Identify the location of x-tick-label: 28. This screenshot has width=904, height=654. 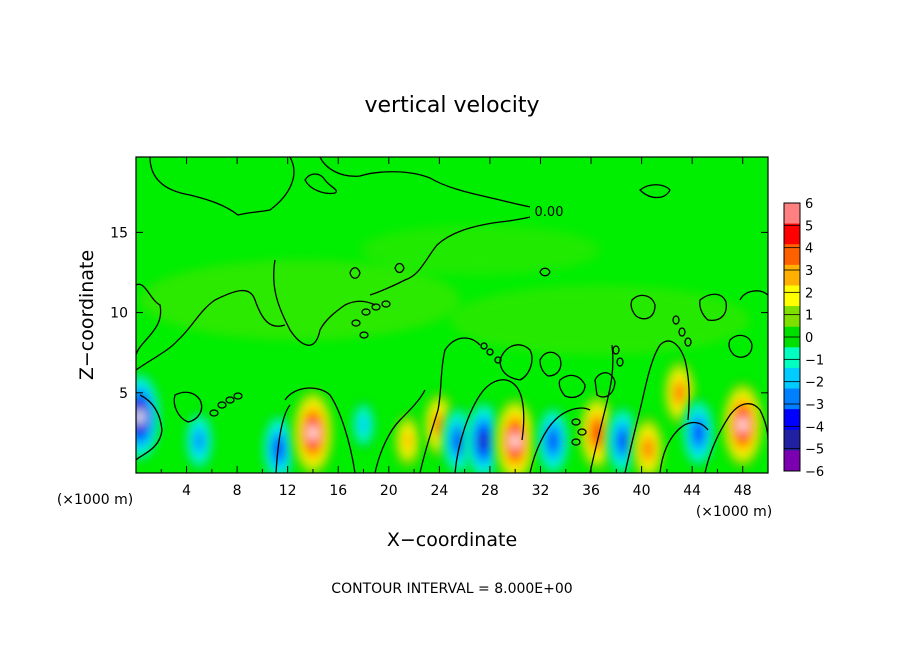
(490, 491).